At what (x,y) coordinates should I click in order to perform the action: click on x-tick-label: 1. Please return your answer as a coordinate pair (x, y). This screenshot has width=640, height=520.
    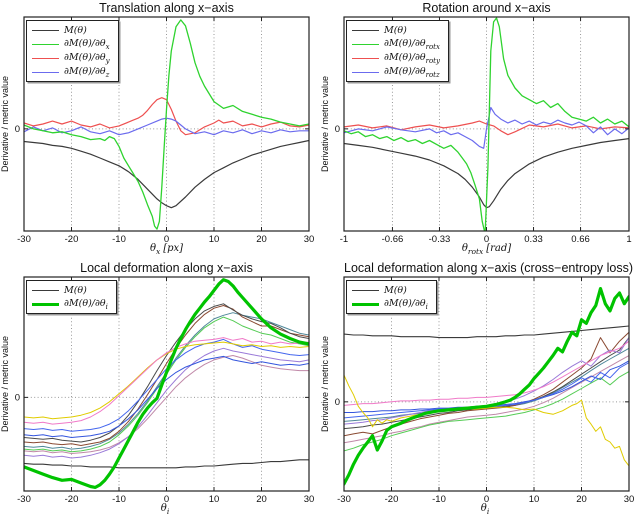
    Looking at the image, I should click on (628, 239).